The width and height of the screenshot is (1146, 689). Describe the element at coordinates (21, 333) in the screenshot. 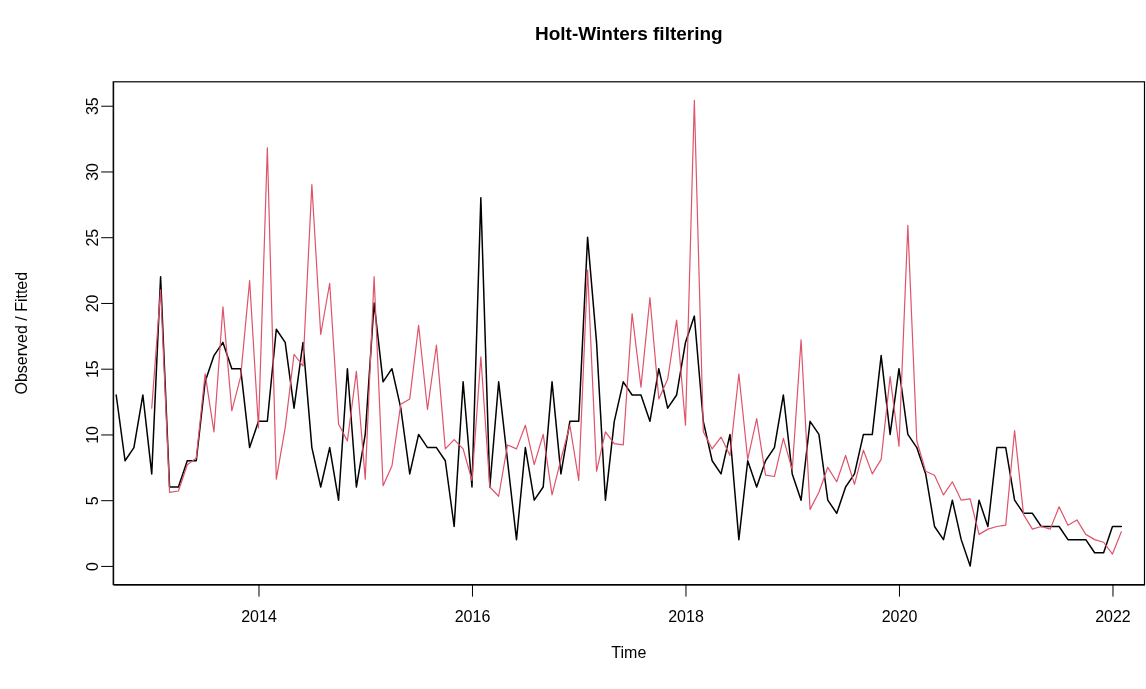

I see `y-axis-title: Observed / Fitted` at that location.